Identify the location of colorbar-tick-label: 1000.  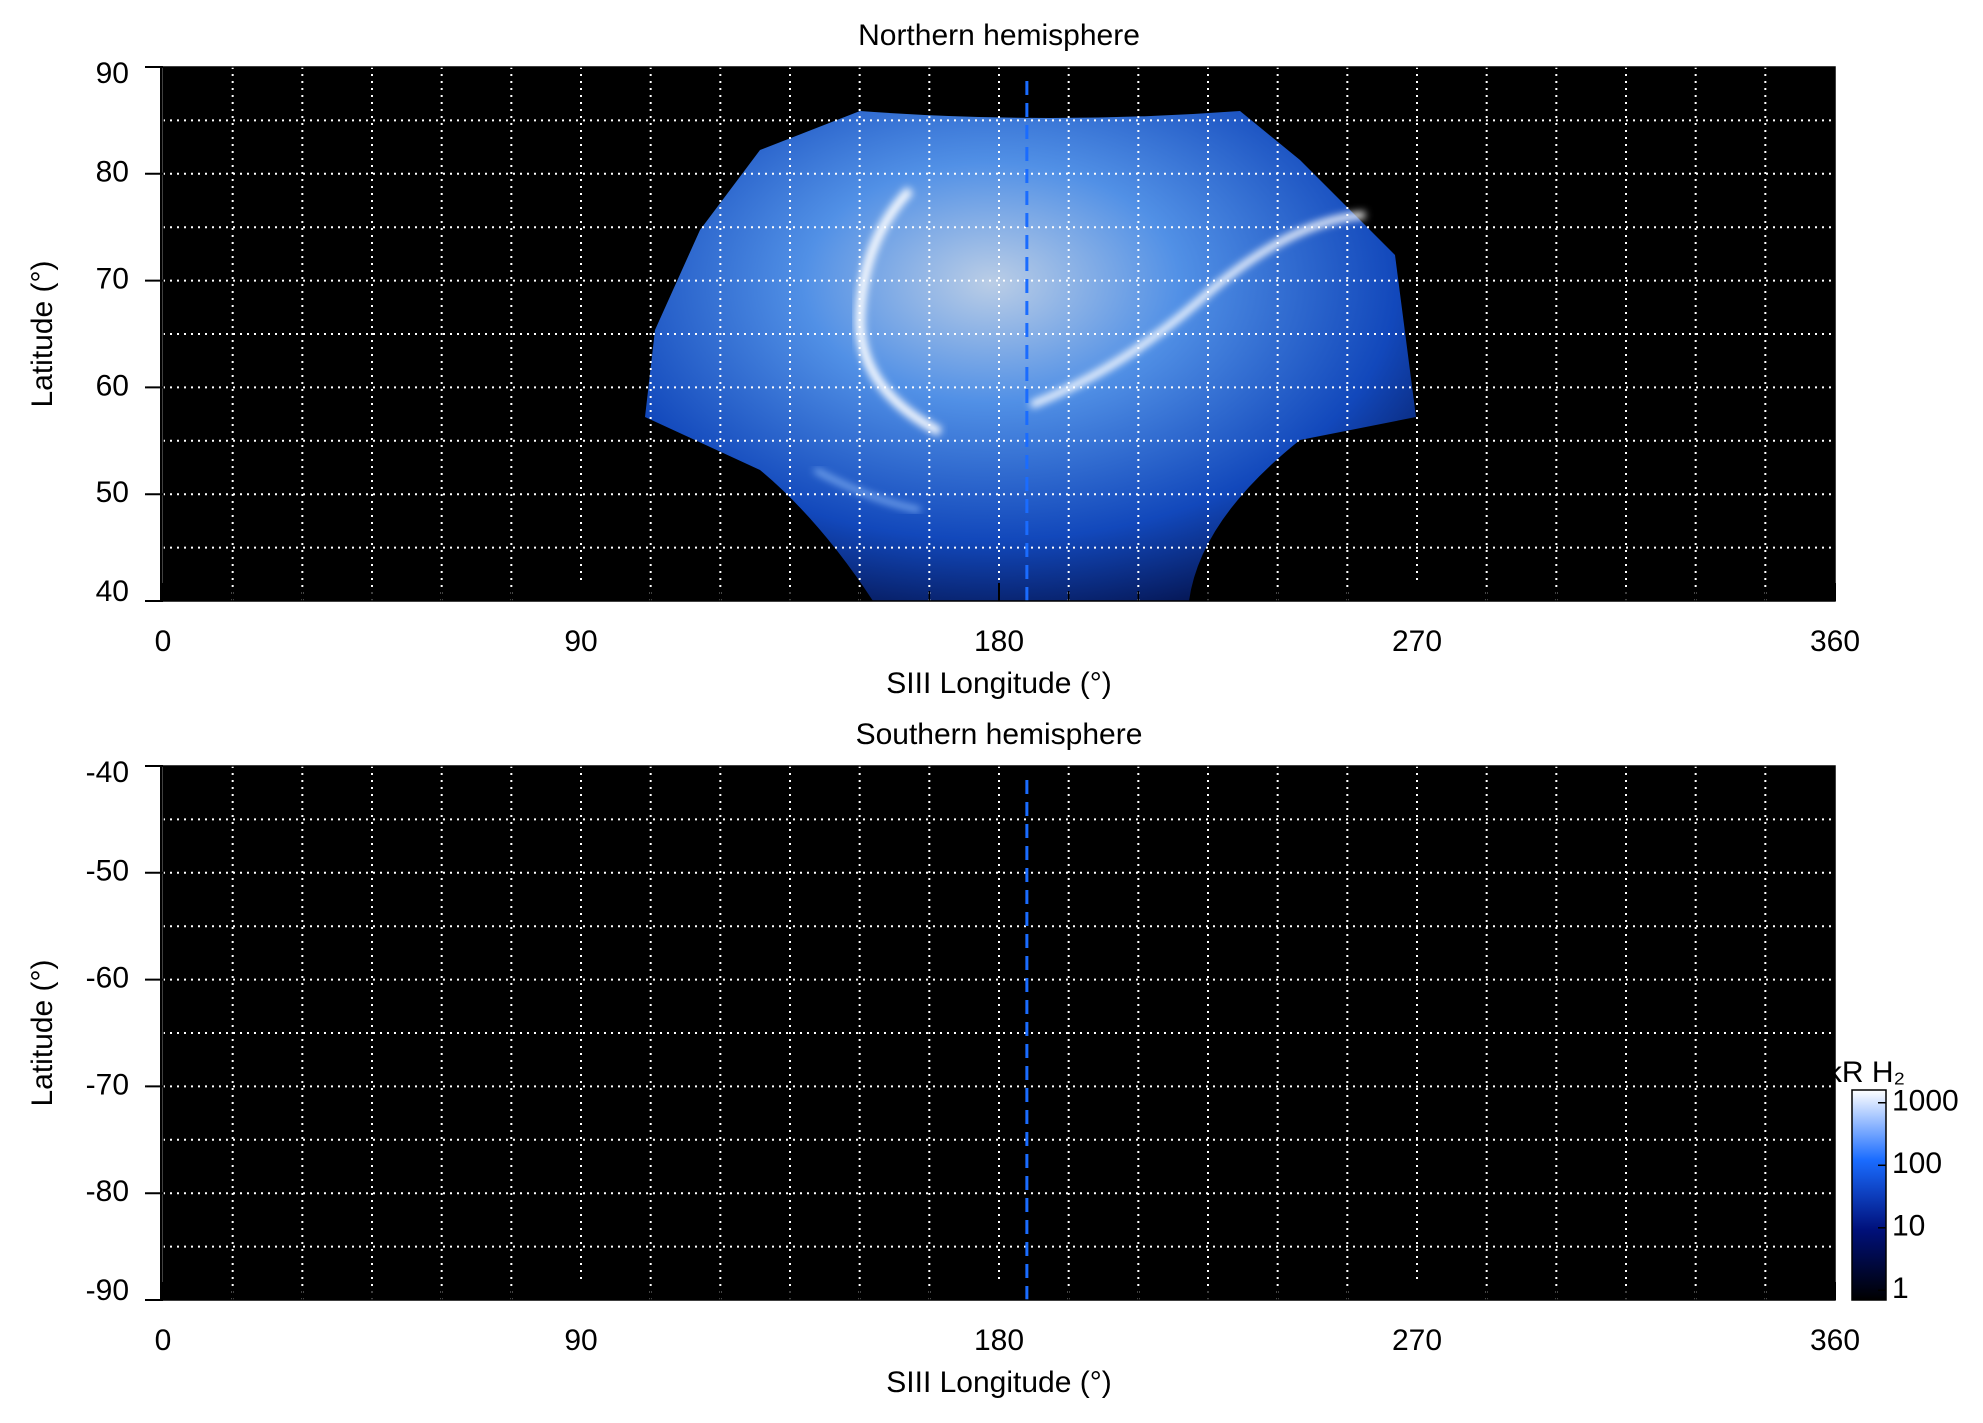
(1925, 1101).